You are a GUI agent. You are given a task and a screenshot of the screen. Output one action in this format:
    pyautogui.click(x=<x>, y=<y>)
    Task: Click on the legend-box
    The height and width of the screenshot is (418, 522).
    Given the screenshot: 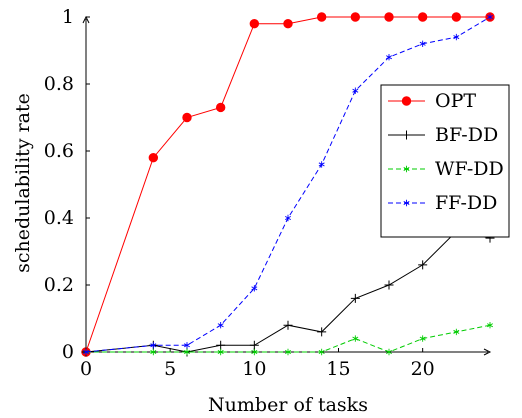 What is the action you would take?
    pyautogui.click(x=445, y=161)
    